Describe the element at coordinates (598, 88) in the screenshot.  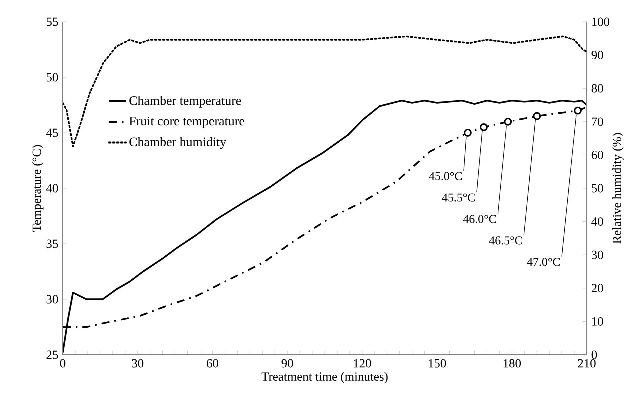
I see `y2-tick-label: 80` at that location.